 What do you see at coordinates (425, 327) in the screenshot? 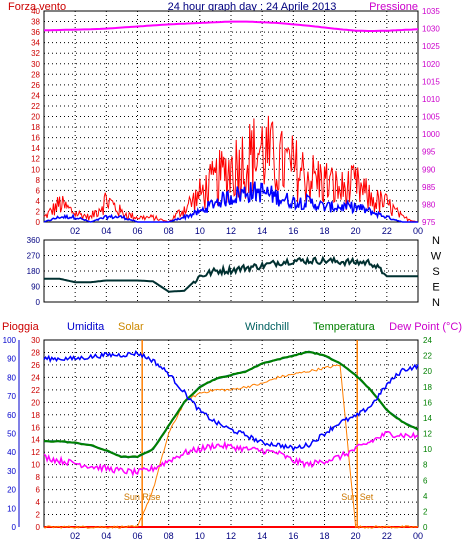
I see `dewpoint-label: Dew Point (°C)` at bounding box center [425, 327].